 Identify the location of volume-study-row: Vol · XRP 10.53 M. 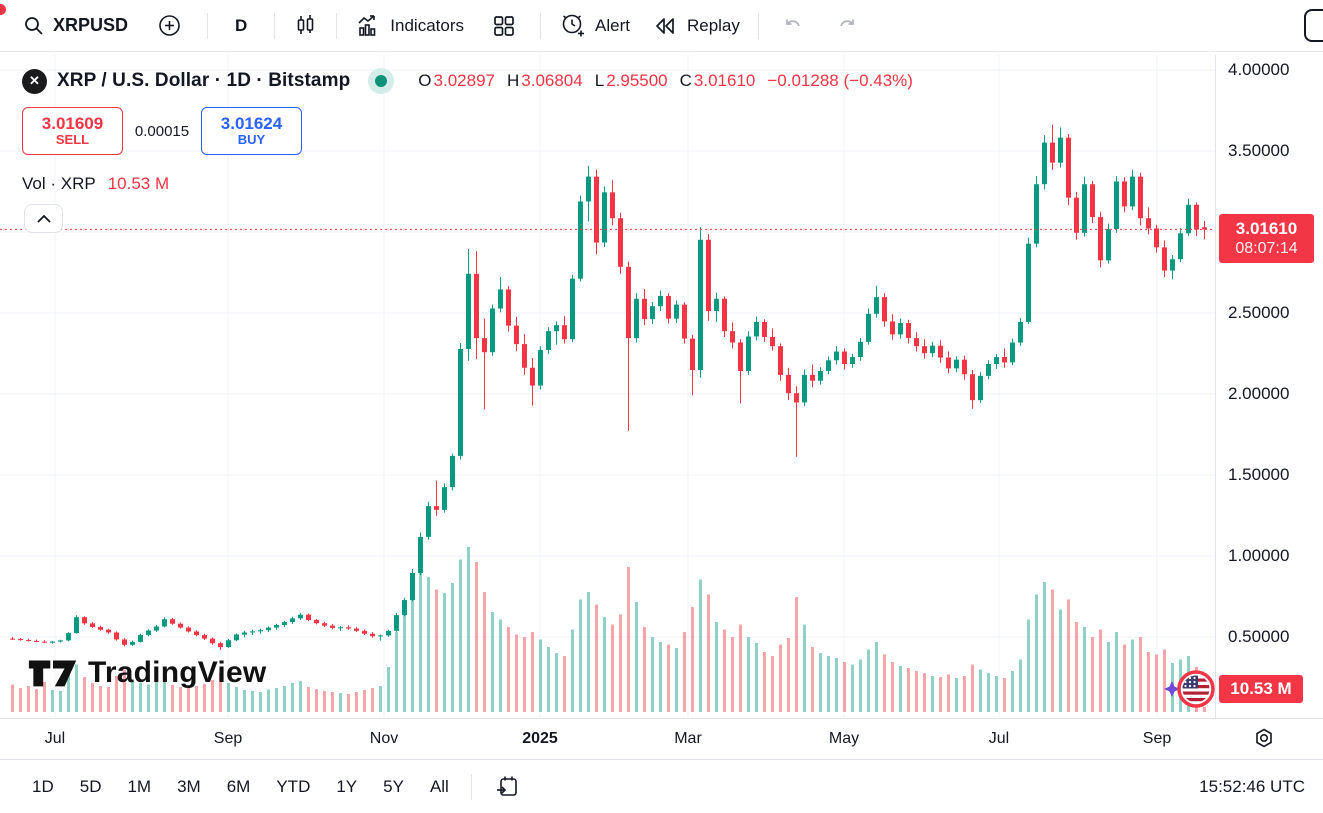
(95, 184).